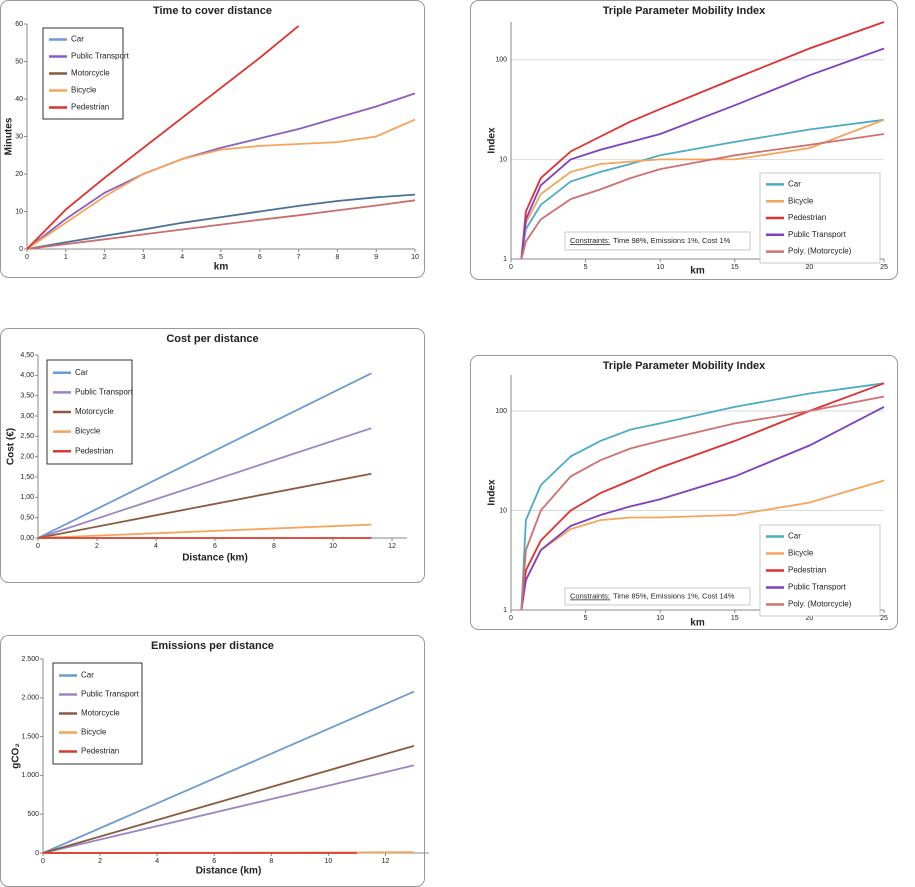 This screenshot has width=915, height=887. Describe the element at coordinates (501, 60) in the screenshot. I see `y-tick-label: 100` at that location.